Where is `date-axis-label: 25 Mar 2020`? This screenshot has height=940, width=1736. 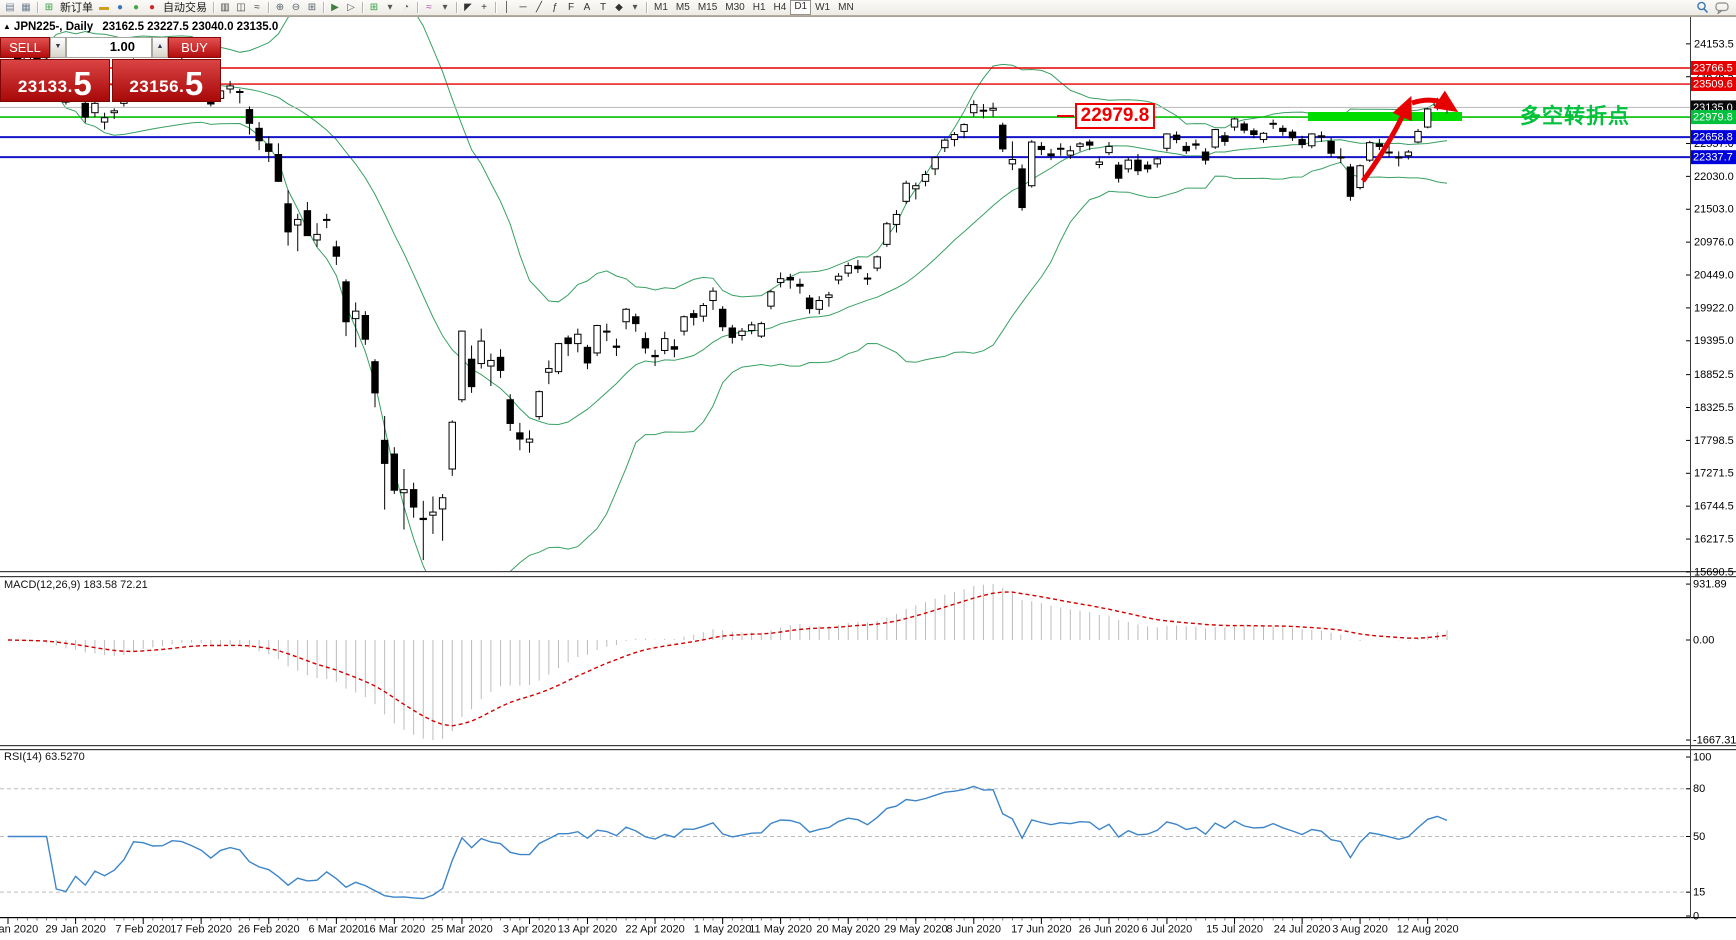 date-axis-label: 25 Mar 2020 is located at coordinates (462, 929).